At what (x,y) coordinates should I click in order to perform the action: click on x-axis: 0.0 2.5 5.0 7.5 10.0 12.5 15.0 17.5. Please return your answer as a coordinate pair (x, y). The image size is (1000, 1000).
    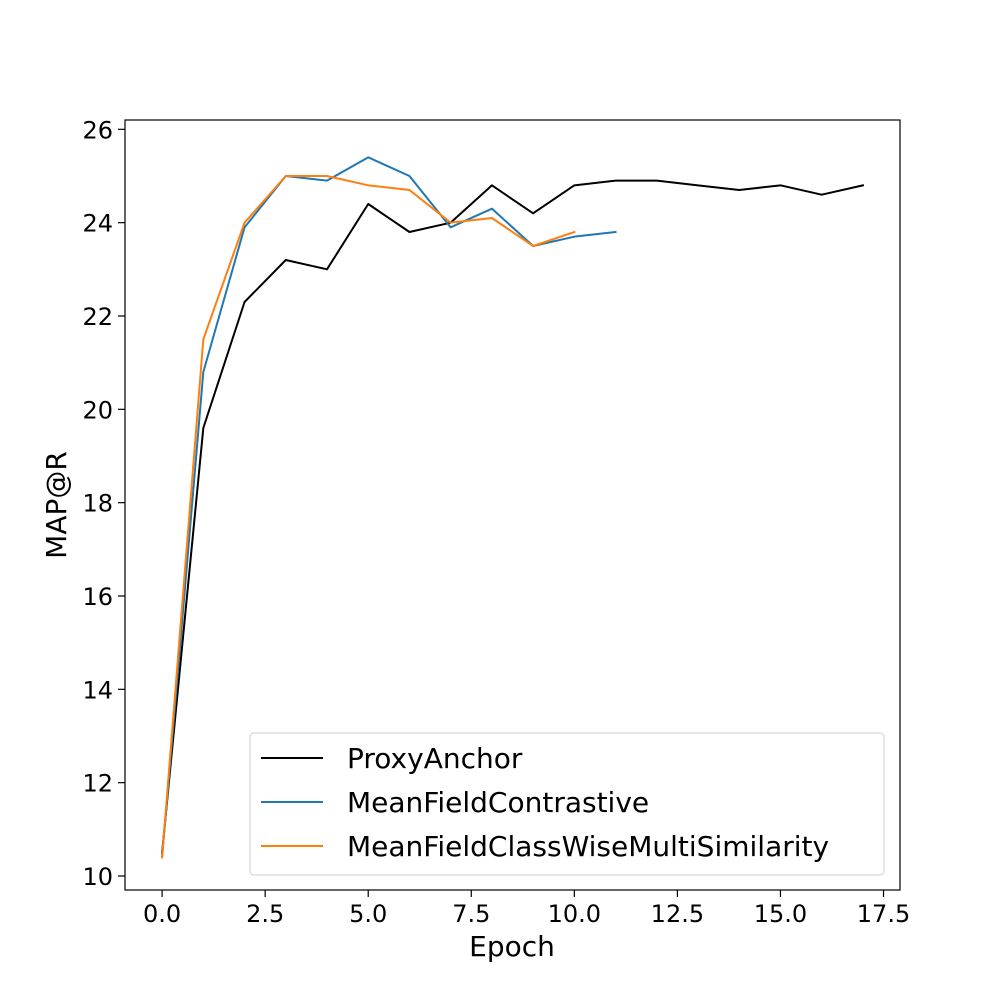
    Looking at the image, I should click on (526, 909).